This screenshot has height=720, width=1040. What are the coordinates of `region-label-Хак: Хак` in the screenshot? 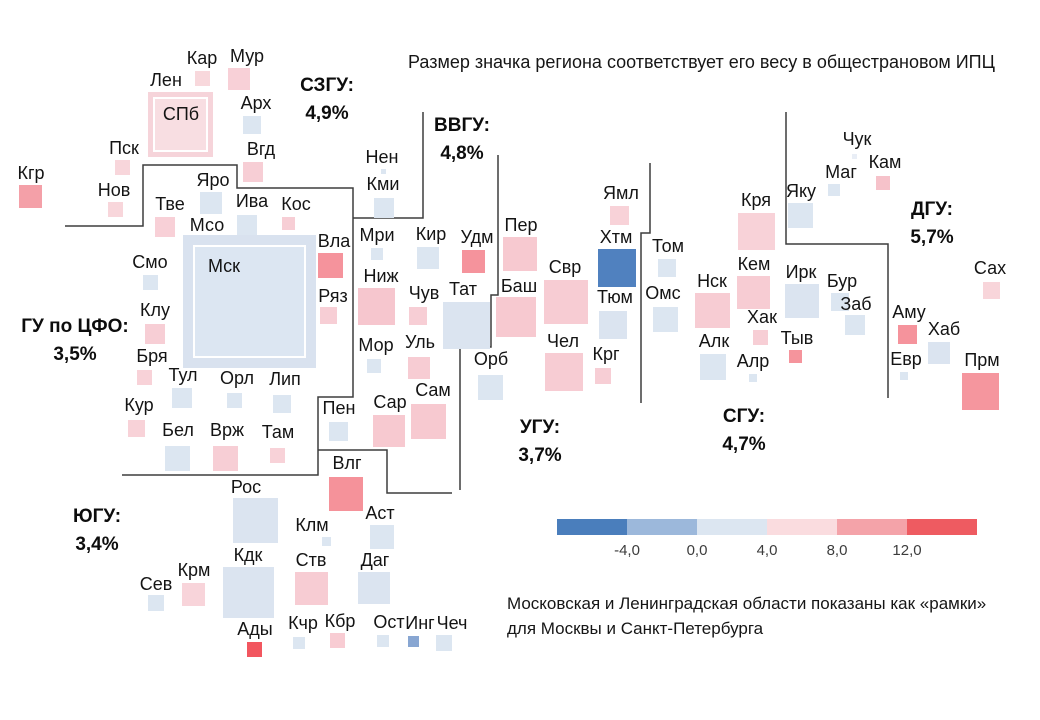 It's located at (762, 317).